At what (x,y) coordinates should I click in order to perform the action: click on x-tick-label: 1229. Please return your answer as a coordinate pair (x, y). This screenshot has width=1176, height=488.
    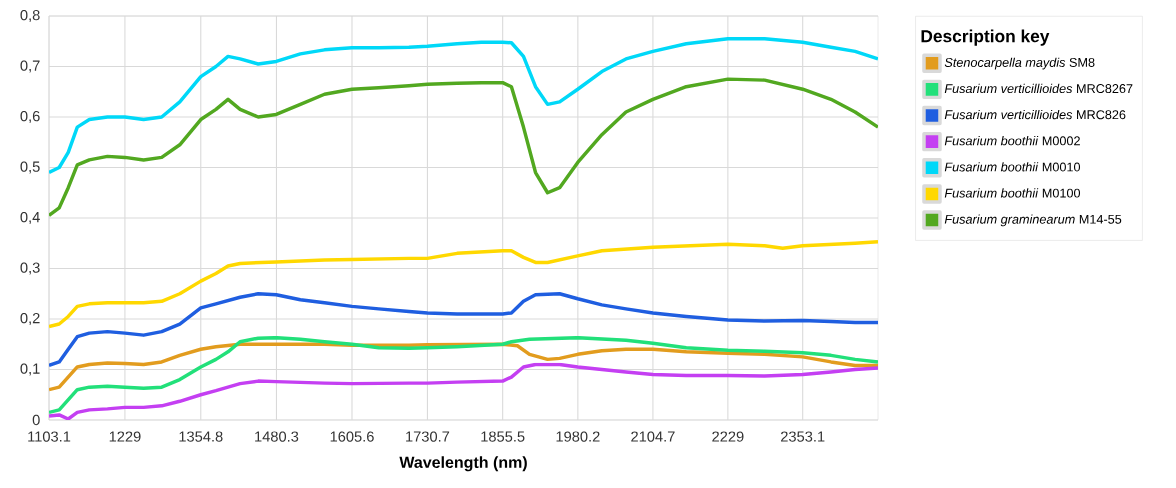
    Looking at the image, I should click on (125, 436).